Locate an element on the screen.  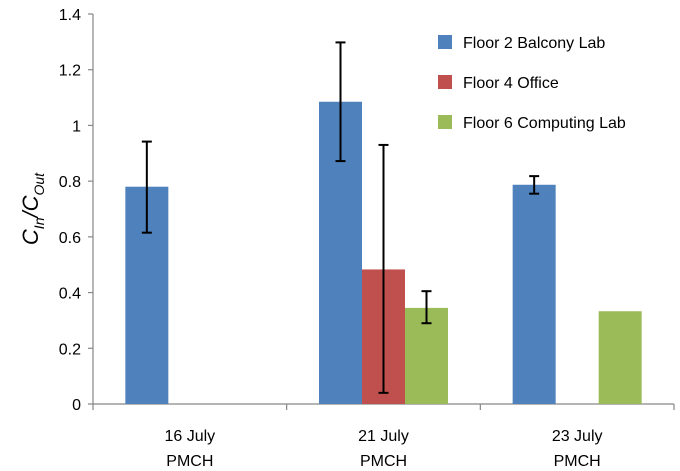
legend-label: Floor 6 Computing Lab is located at coordinates (544, 123).